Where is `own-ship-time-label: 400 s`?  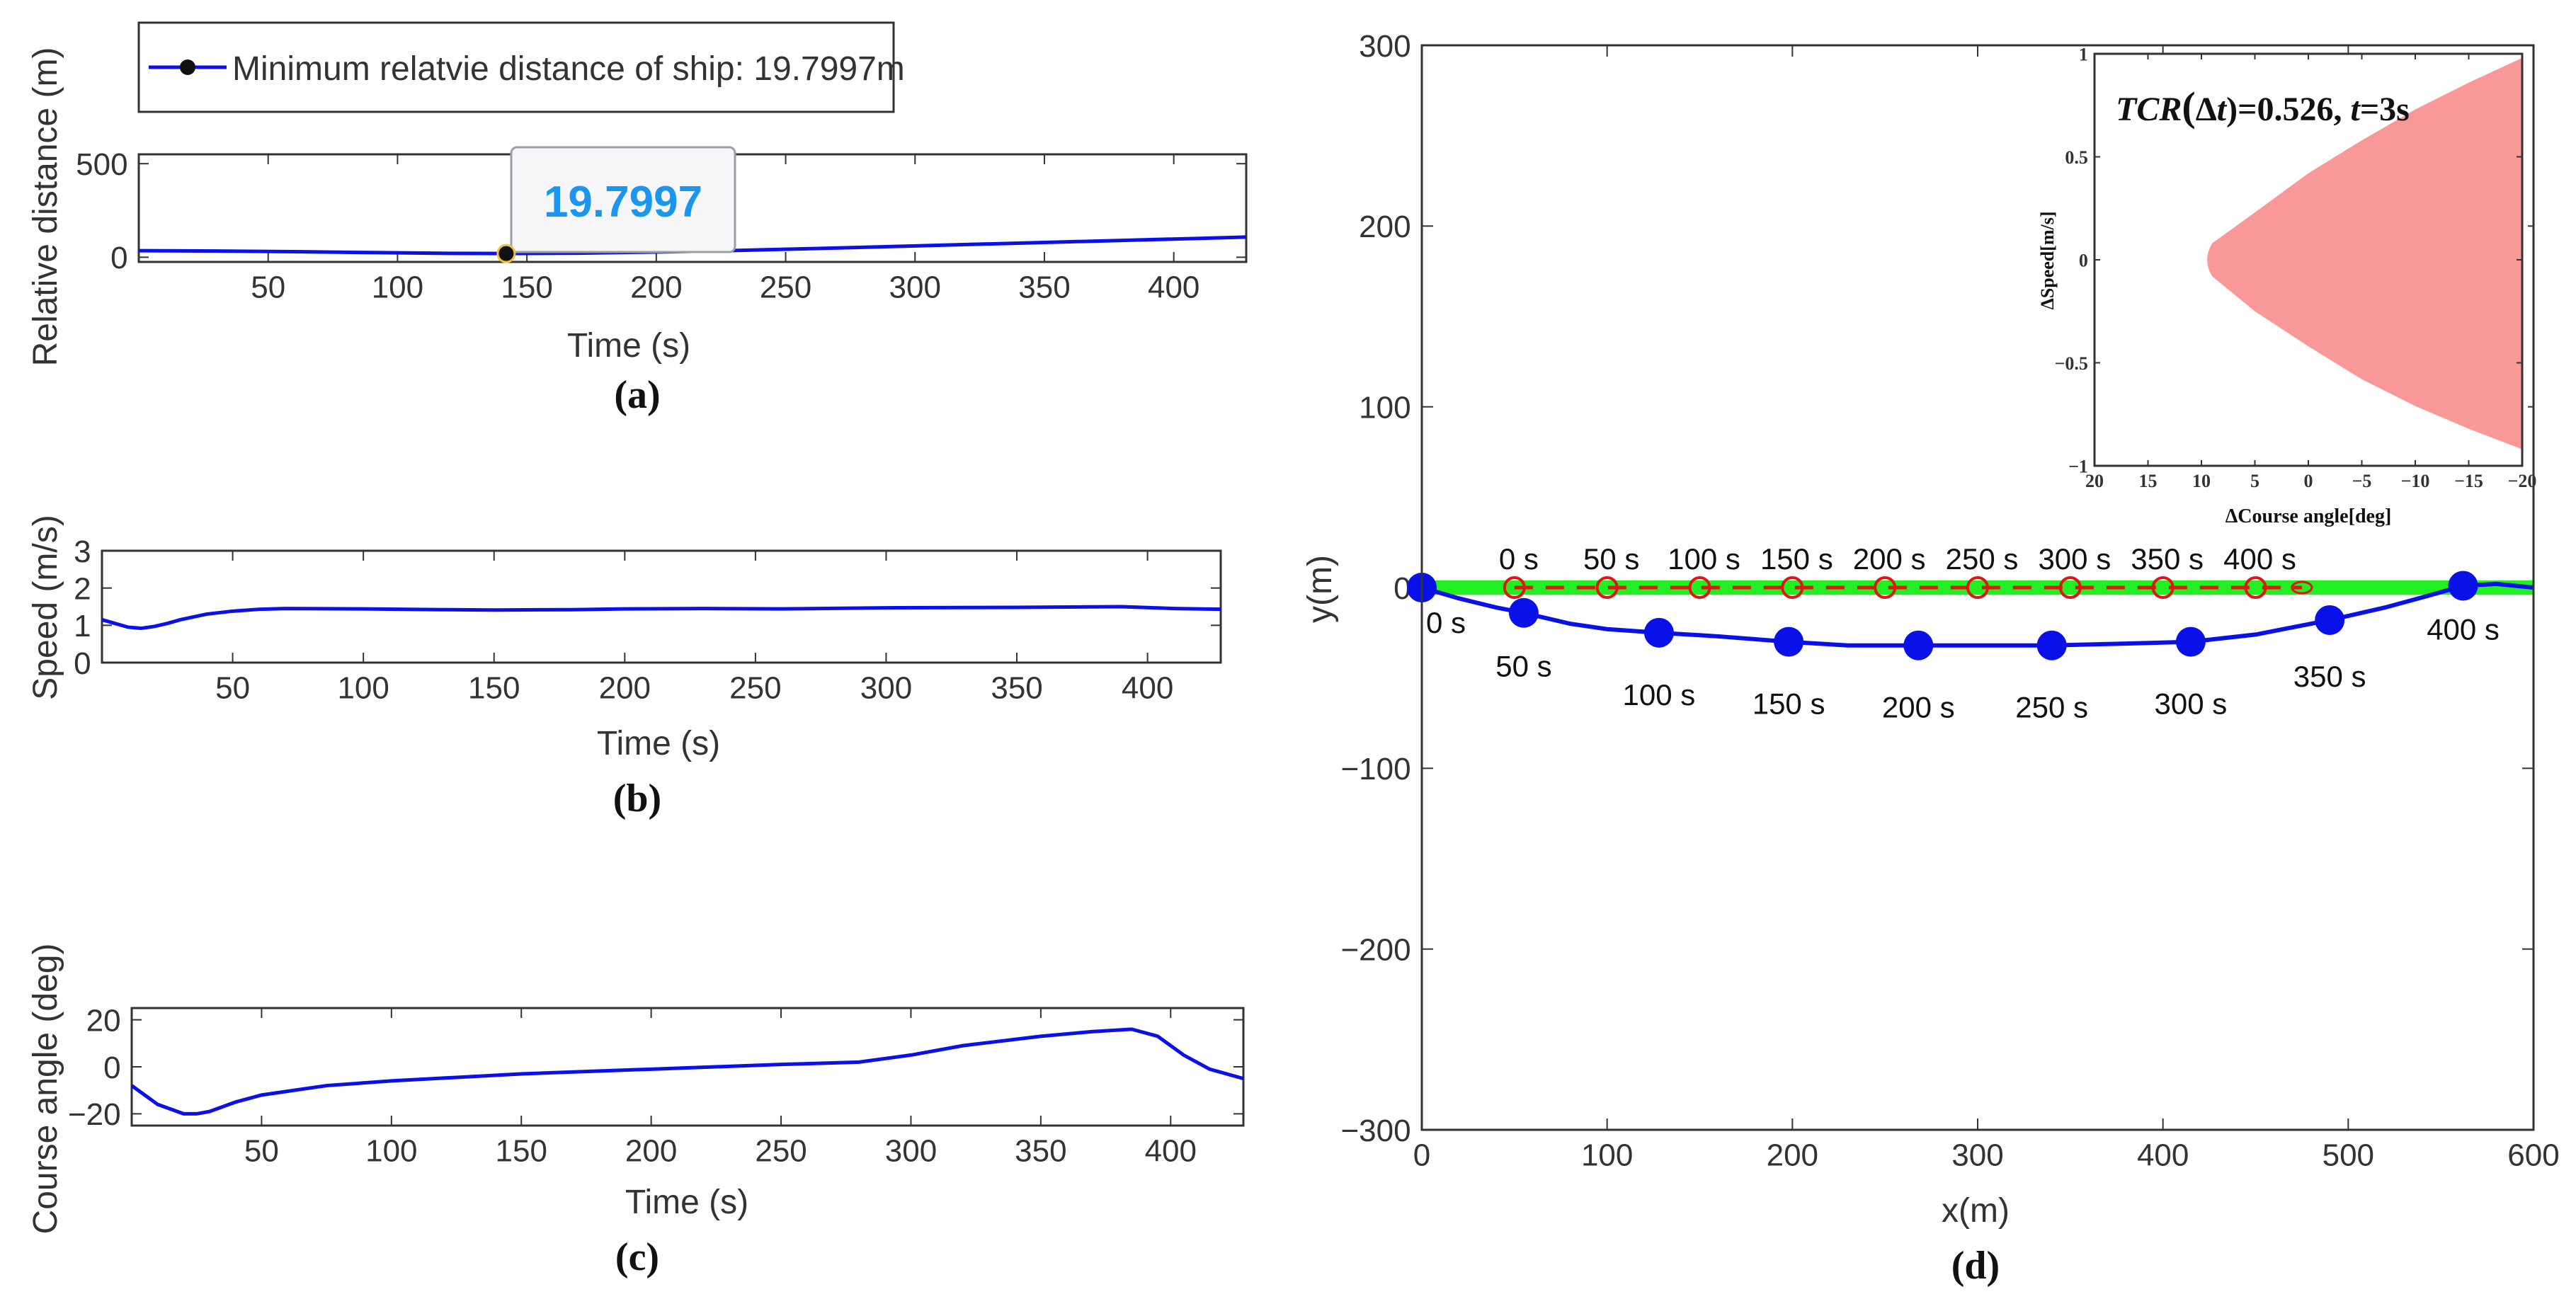
own-ship-time-label: 400 s is located at coordinates (2463, 629).